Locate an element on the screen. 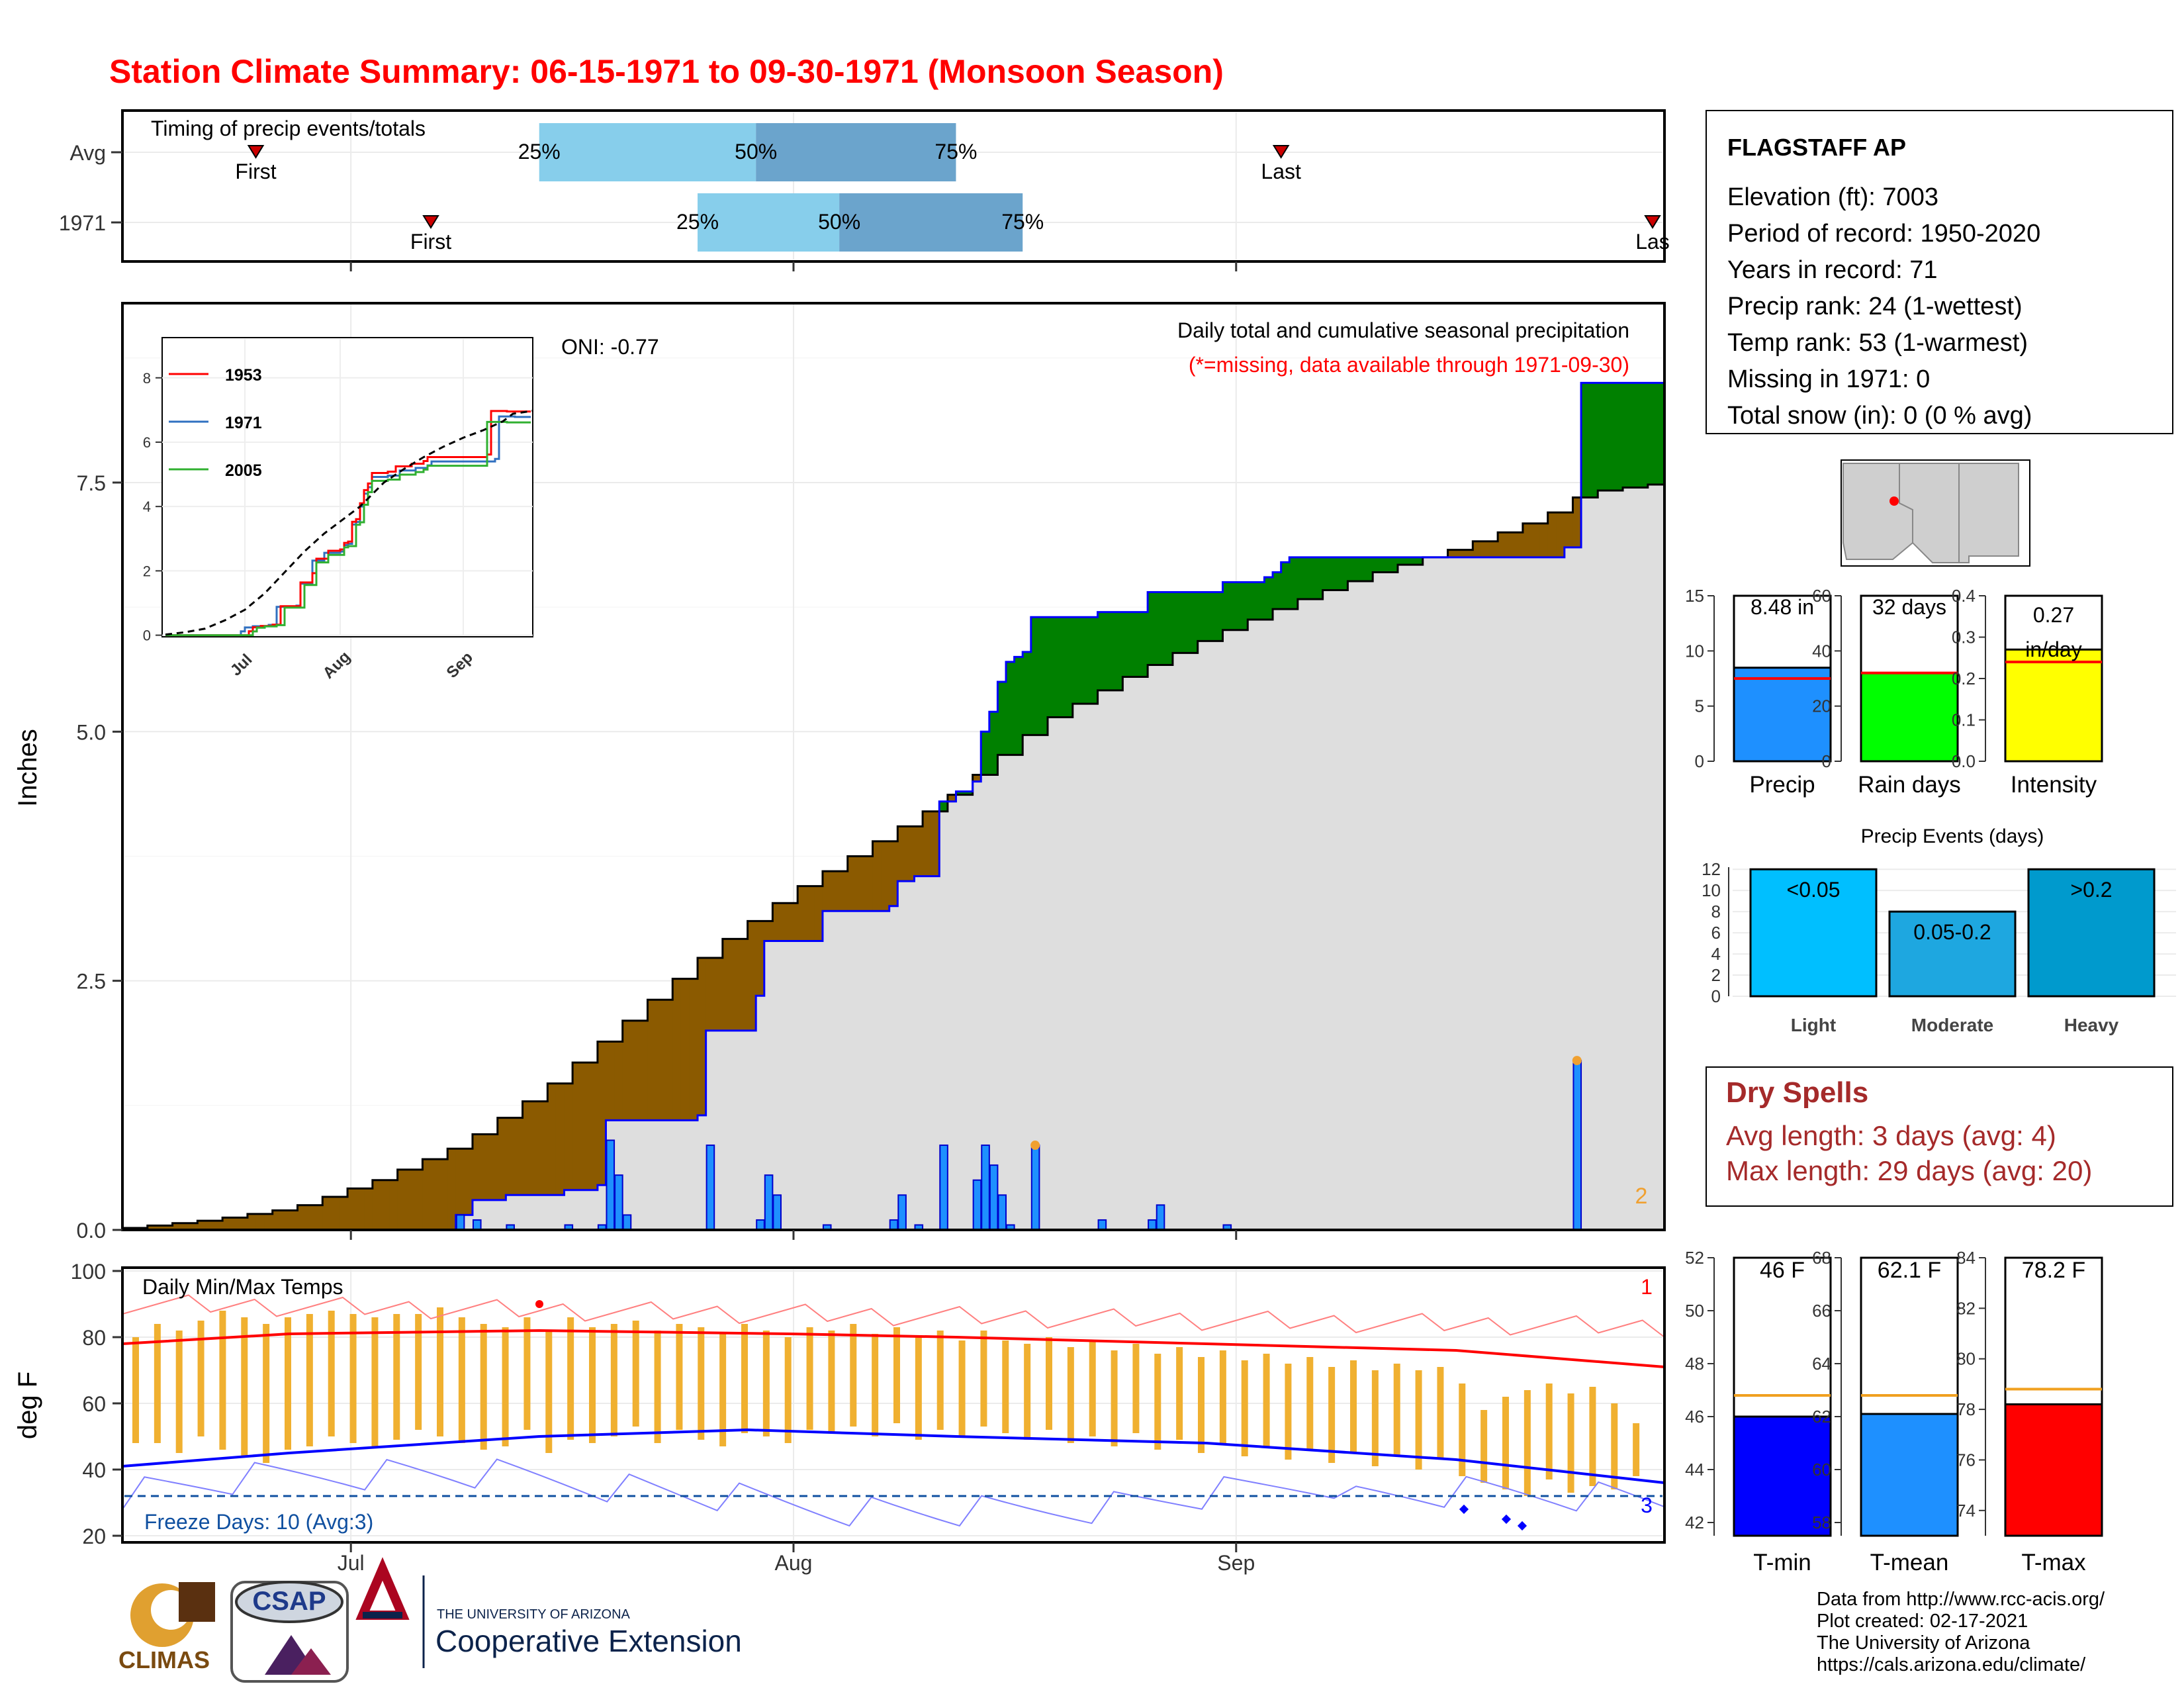 Image resolution: width=2184 pixels, height=1688 pixels. timing-pct-label: 75% is located at coordinates (1022, 222).